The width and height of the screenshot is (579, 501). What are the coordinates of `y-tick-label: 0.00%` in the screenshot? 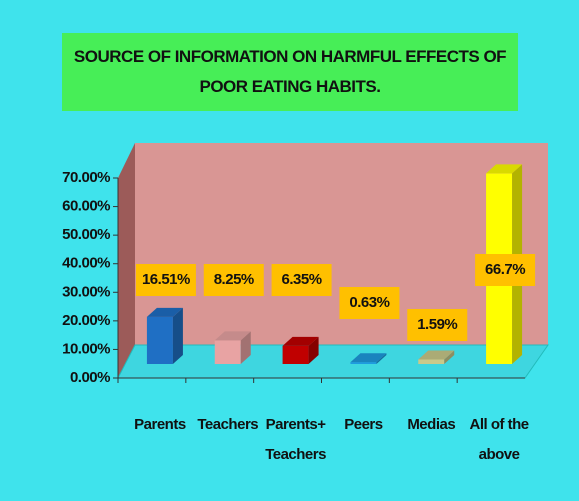 It's located at (90, 377).